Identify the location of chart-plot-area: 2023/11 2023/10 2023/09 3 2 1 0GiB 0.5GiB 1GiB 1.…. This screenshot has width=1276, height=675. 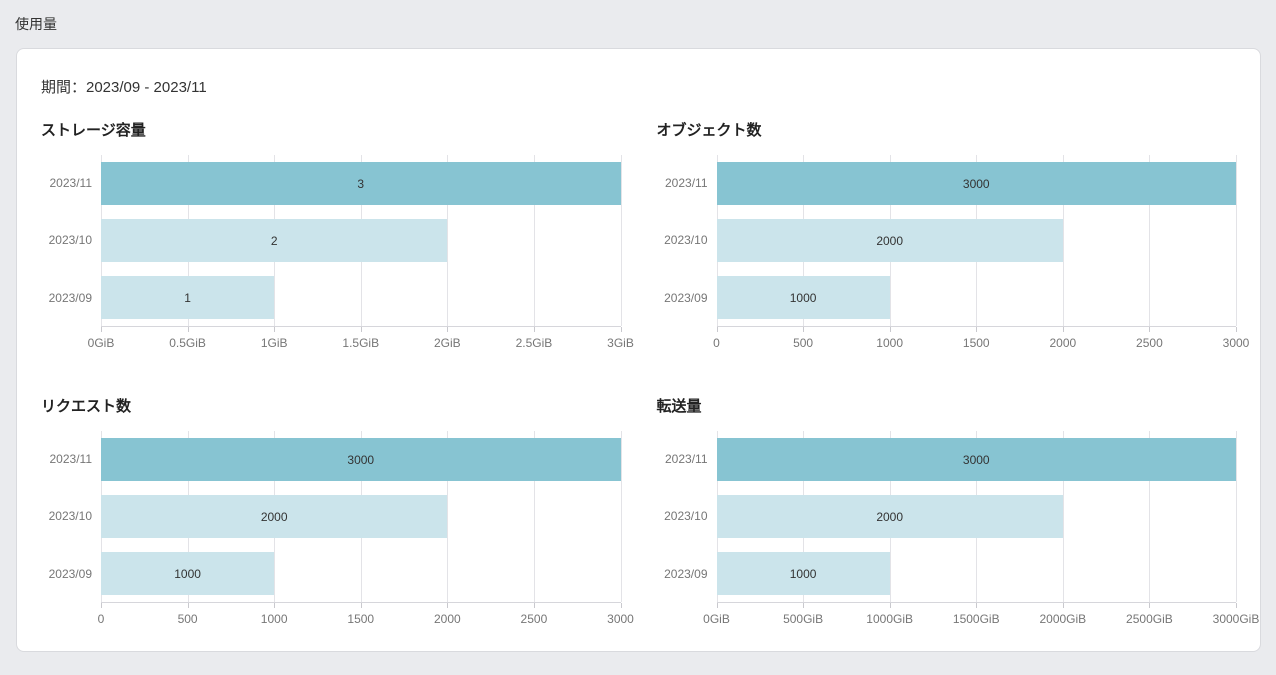
(337, 256).